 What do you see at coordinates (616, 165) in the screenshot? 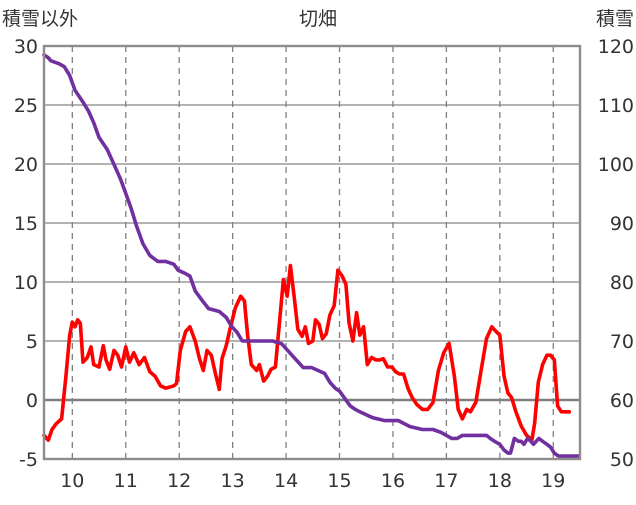
I see `y-right-tick-label: 100` at bounding box center [616, 165].